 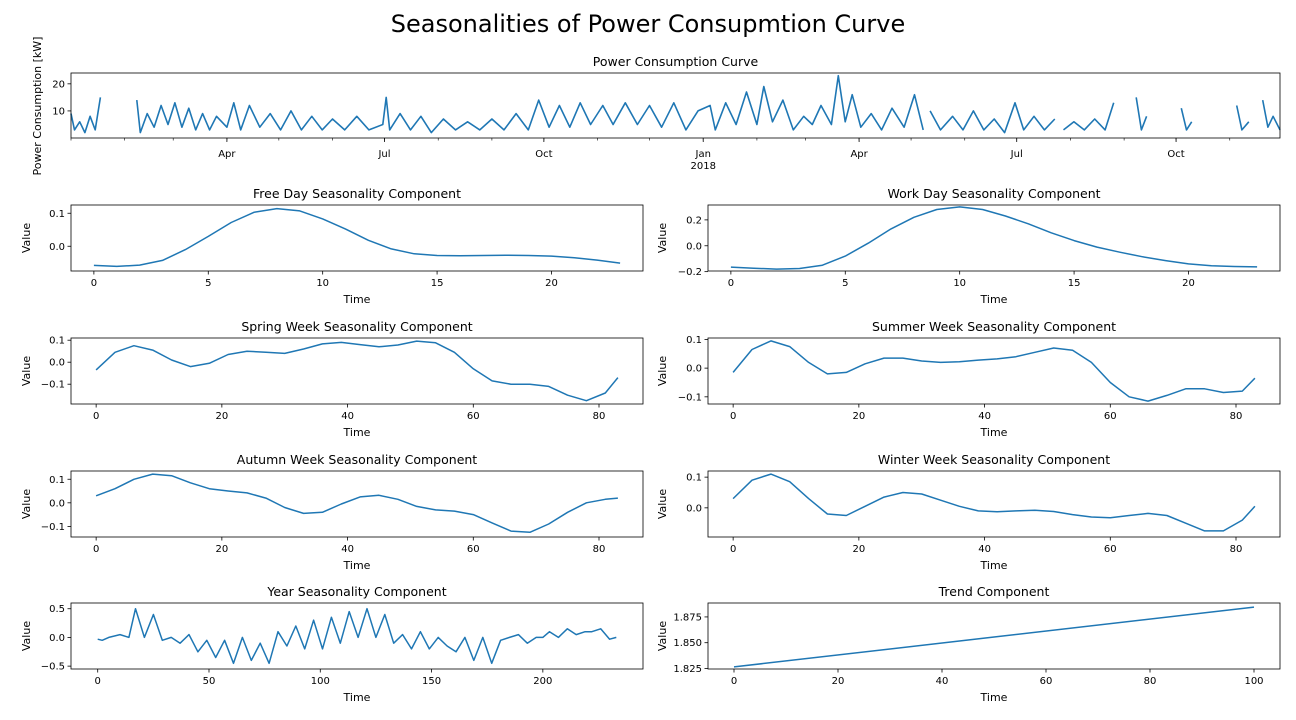 What do you see at coordinates (357, 193) in the screenshot?
I see `chart-title: Free Day Seasonality Component` at bounding box center [357, 193].